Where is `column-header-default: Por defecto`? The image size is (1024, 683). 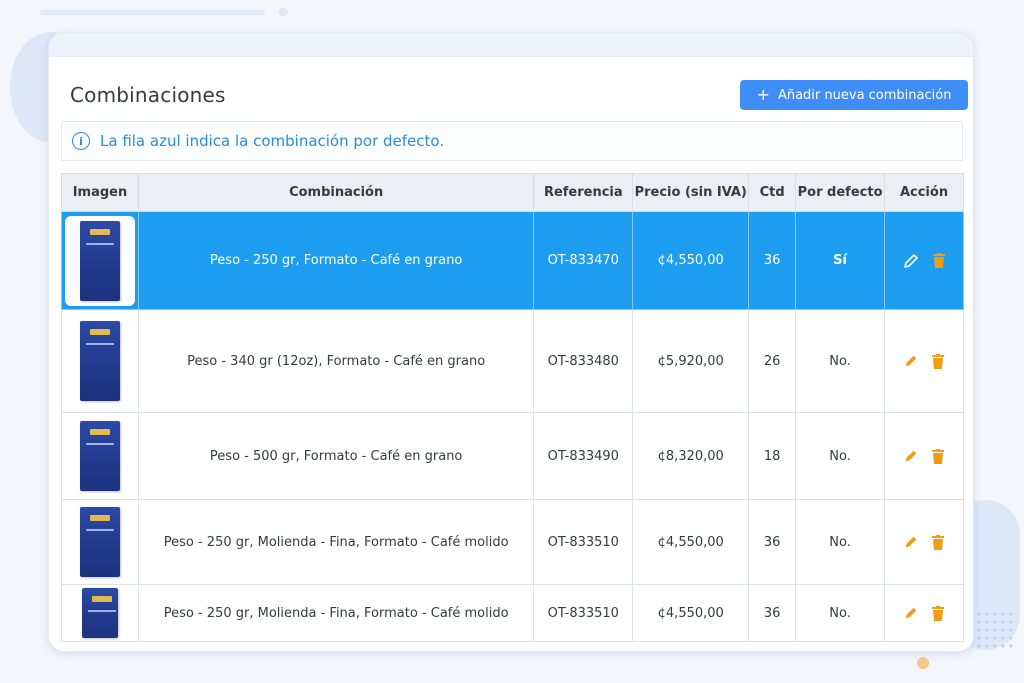
column-header-default: Por defecto is located at coordinates (840, 192).